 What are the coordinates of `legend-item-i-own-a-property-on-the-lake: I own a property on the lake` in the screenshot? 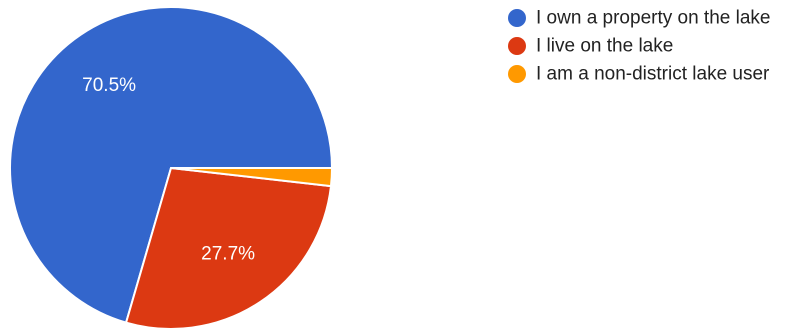 It's located at (639, 18).